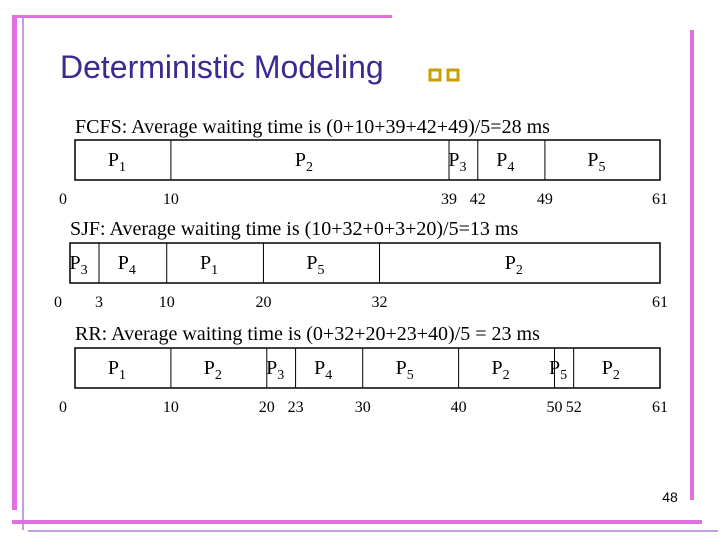 Image resolution: width=720 pixels, height=540 pixels. Describe the element at coordinates (545, 199) in the screenshot. I see `time-tick: 49` at that location.